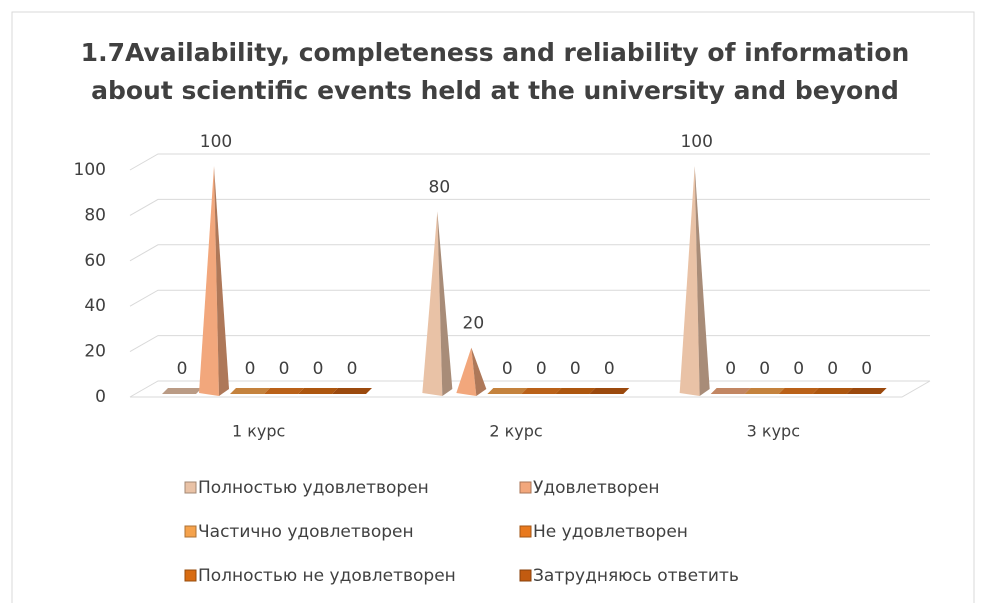 The image size is (992, 603). I want to click on x-tick-label: 1 курс, so click(258, 431).